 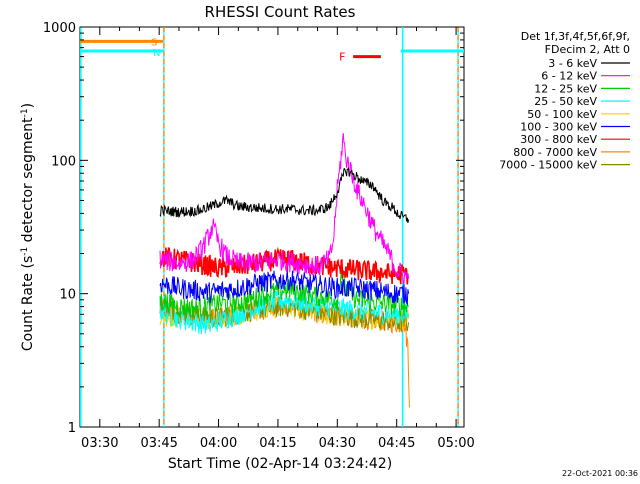 I want to click on legend-label-1: 3 - 6 keV, so click(x=572, y=63).